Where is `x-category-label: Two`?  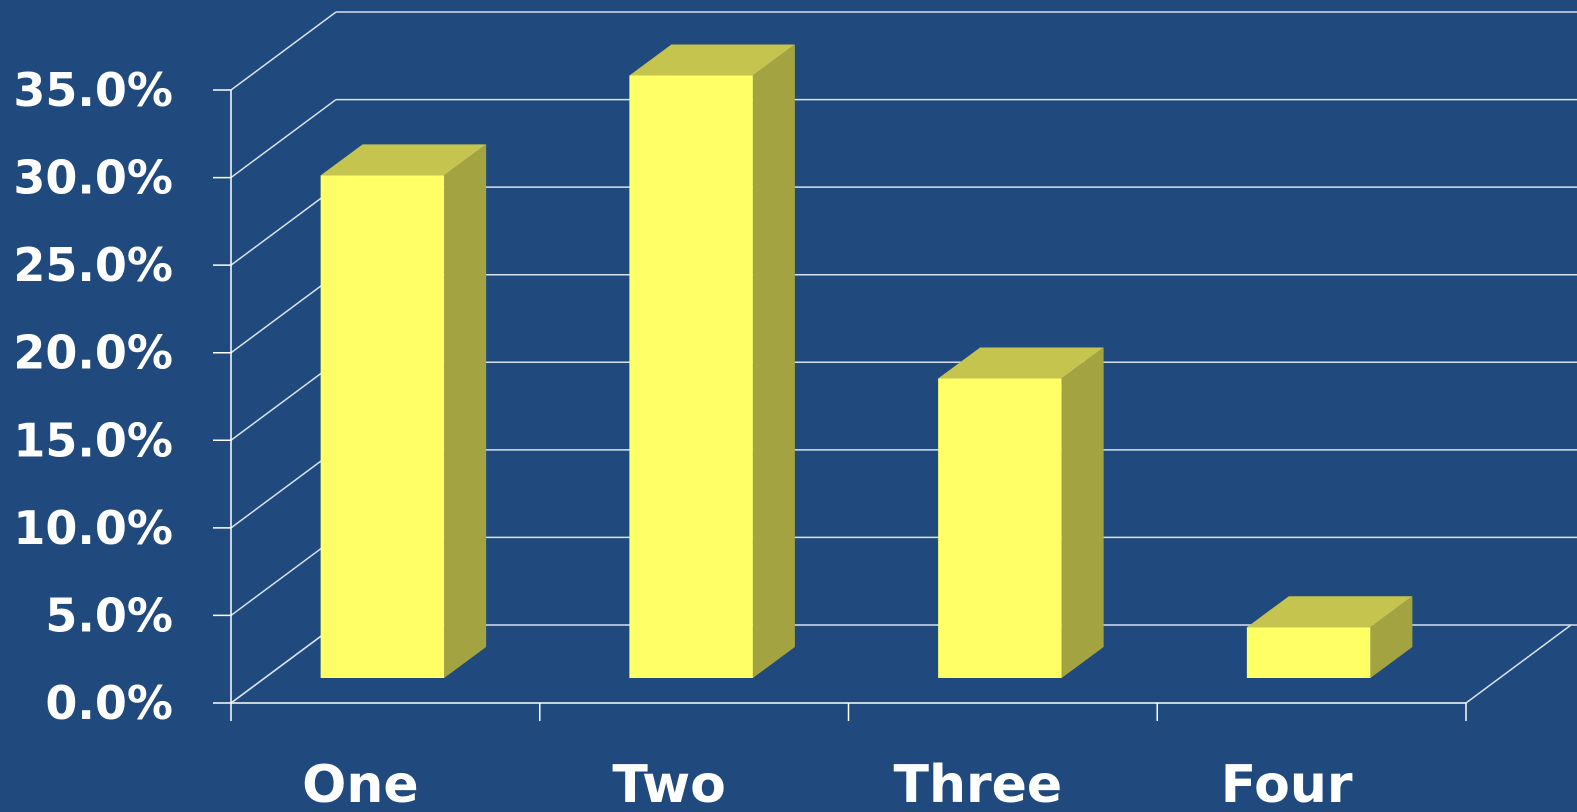
x-category-label: Two is located at coordinates (669, 783).